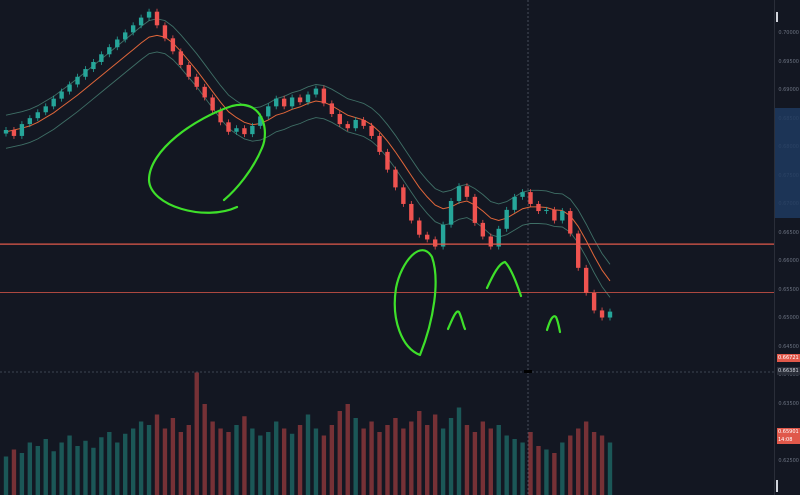 The height and width of the screenshot is (495, 800). Describe the element at coordinates (788, 432) in the screenshot. I see `price-tag-lower: 0.65901` at that location.